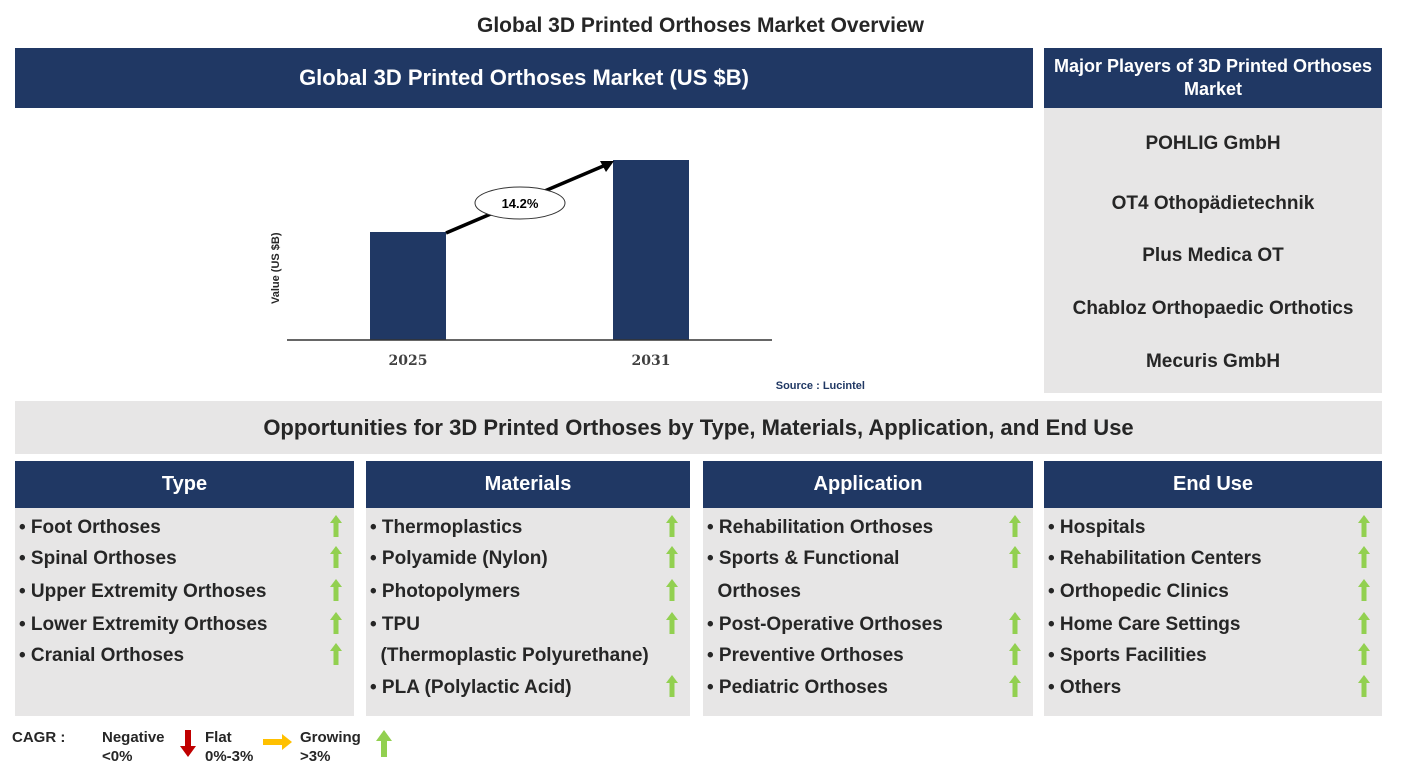  Describe the element at coordinates (39, 737) in the screenshot. I see `legend-cagr-label: CAGR :` at that location.